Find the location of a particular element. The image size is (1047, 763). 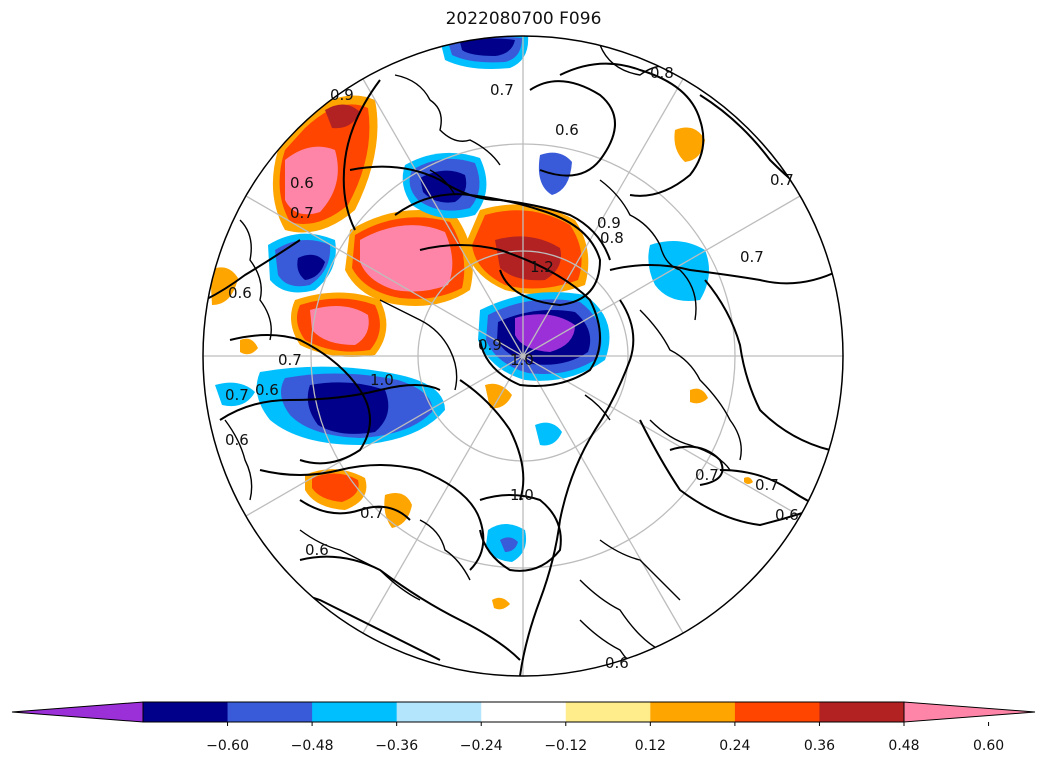

colorbar-tick-label: 0.24 is located at coordinates (734, 746).